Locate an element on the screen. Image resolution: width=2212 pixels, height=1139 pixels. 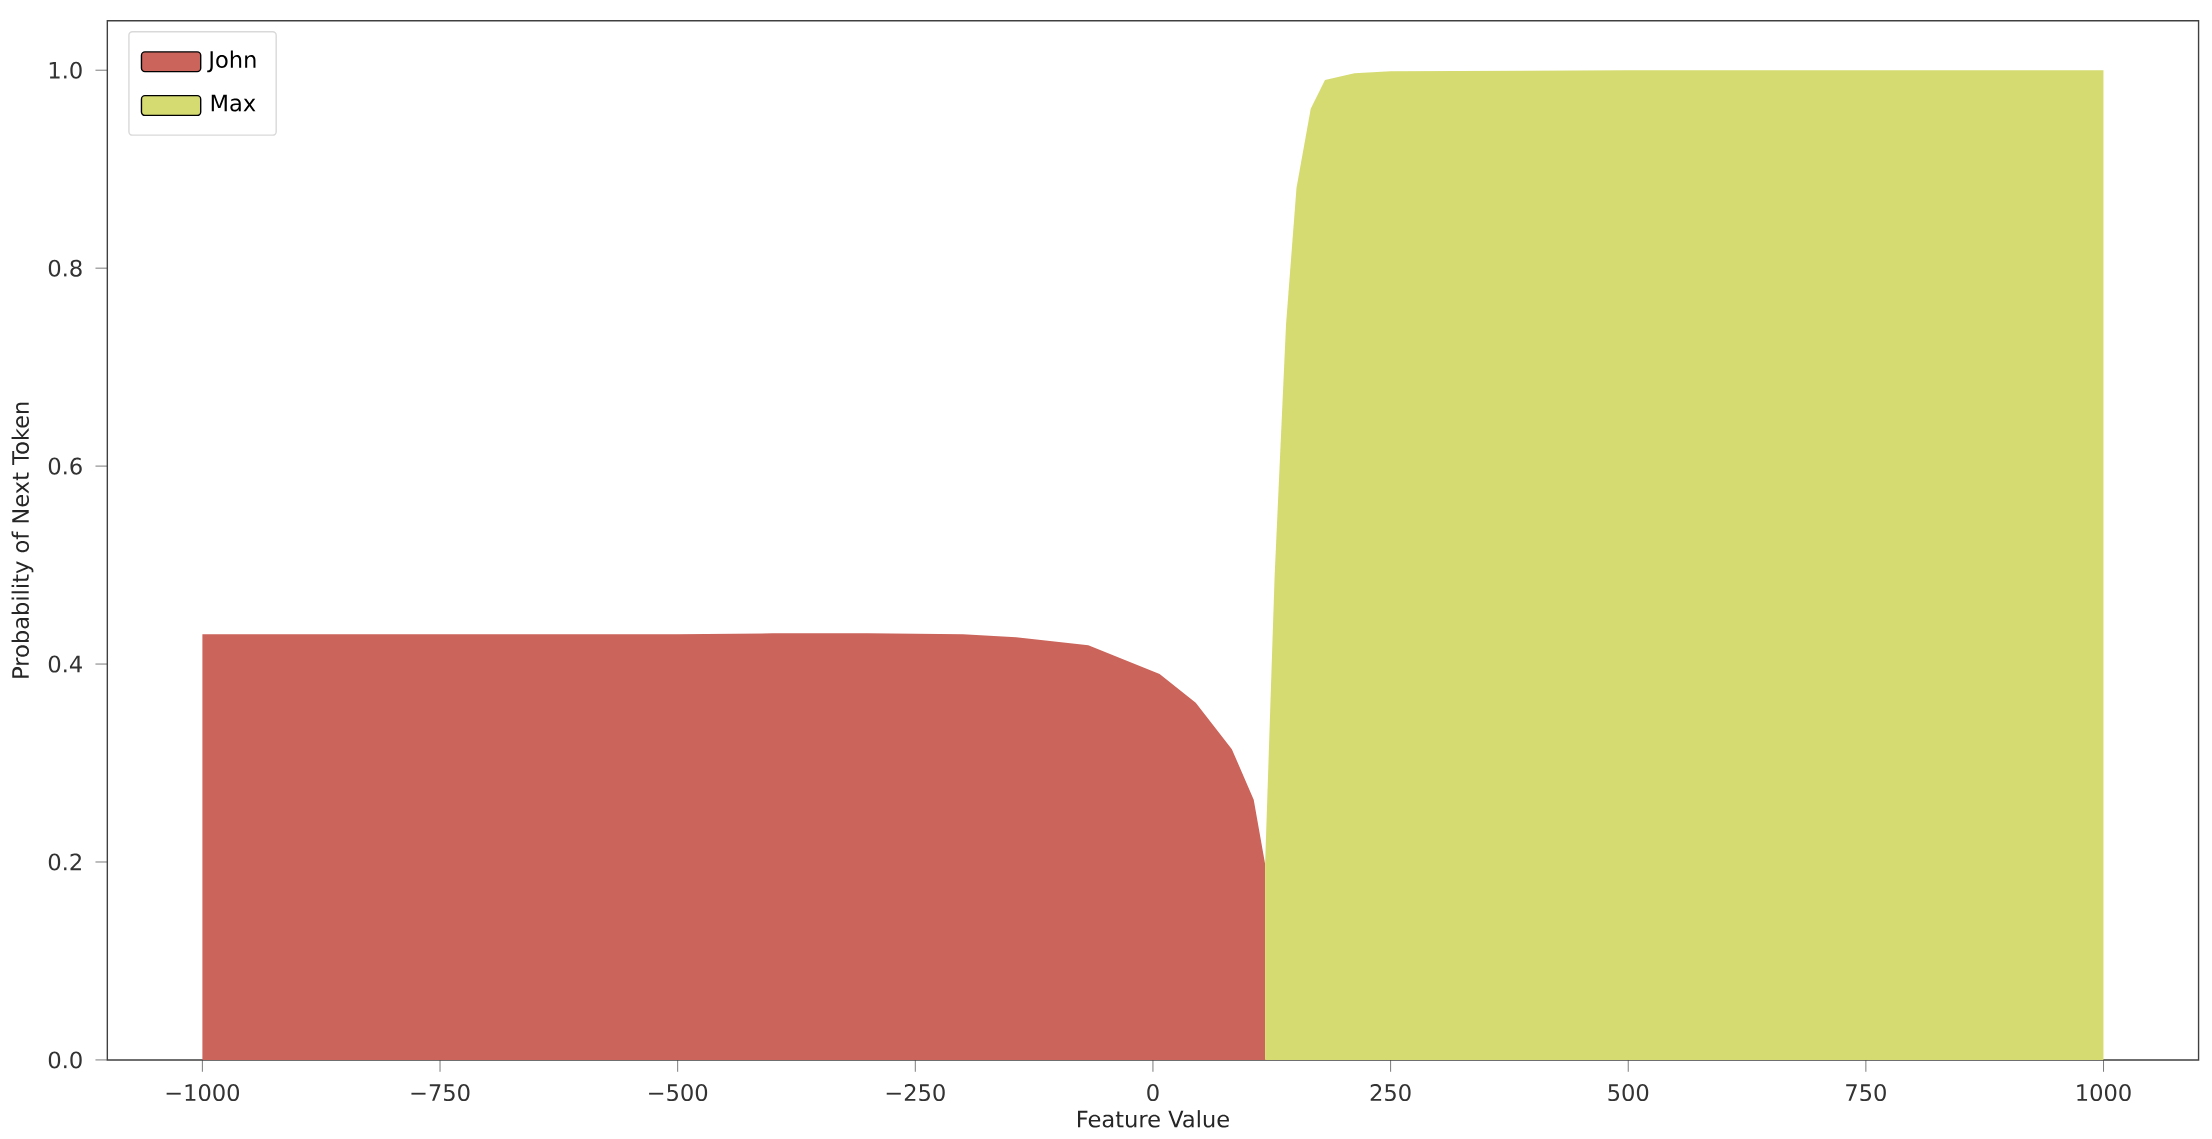
x-tick-label: 1000 is located at coordinates (2104, 1093).